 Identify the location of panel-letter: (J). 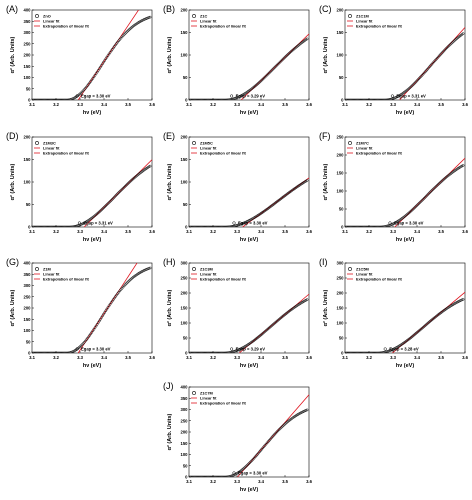
(168, 386).